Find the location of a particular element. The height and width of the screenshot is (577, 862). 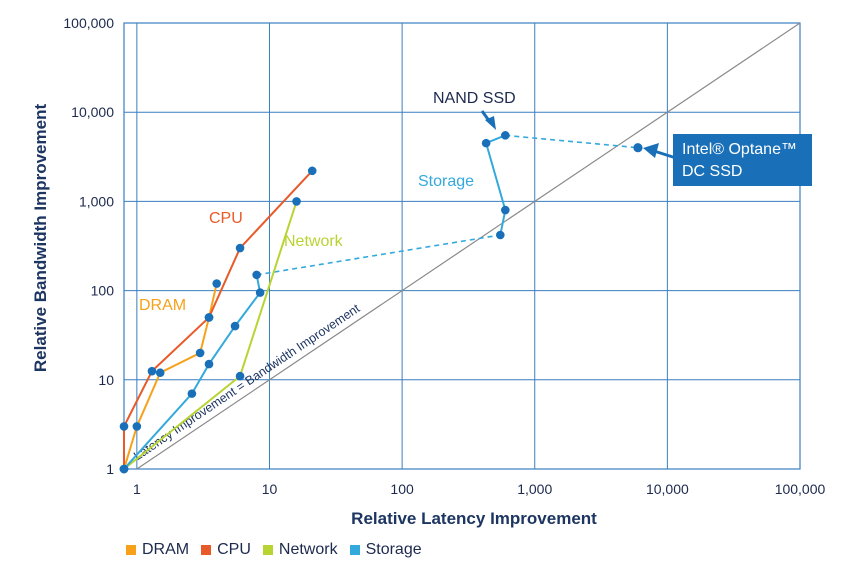

optane-callout-line1: Intel® Optane™ is located at coordinates (739, 149).